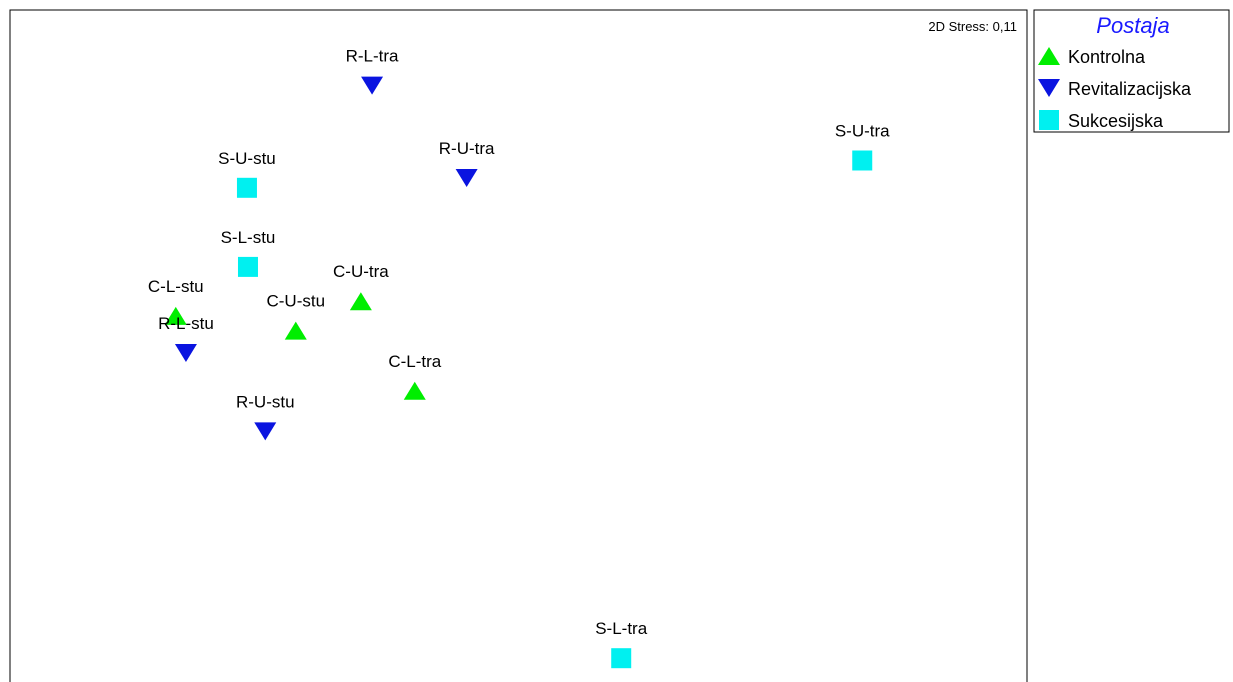 Image resolution: width=1233 pixels, height=682 pixels. I want to click on point-label: C-L-tra, so click(414, 361).